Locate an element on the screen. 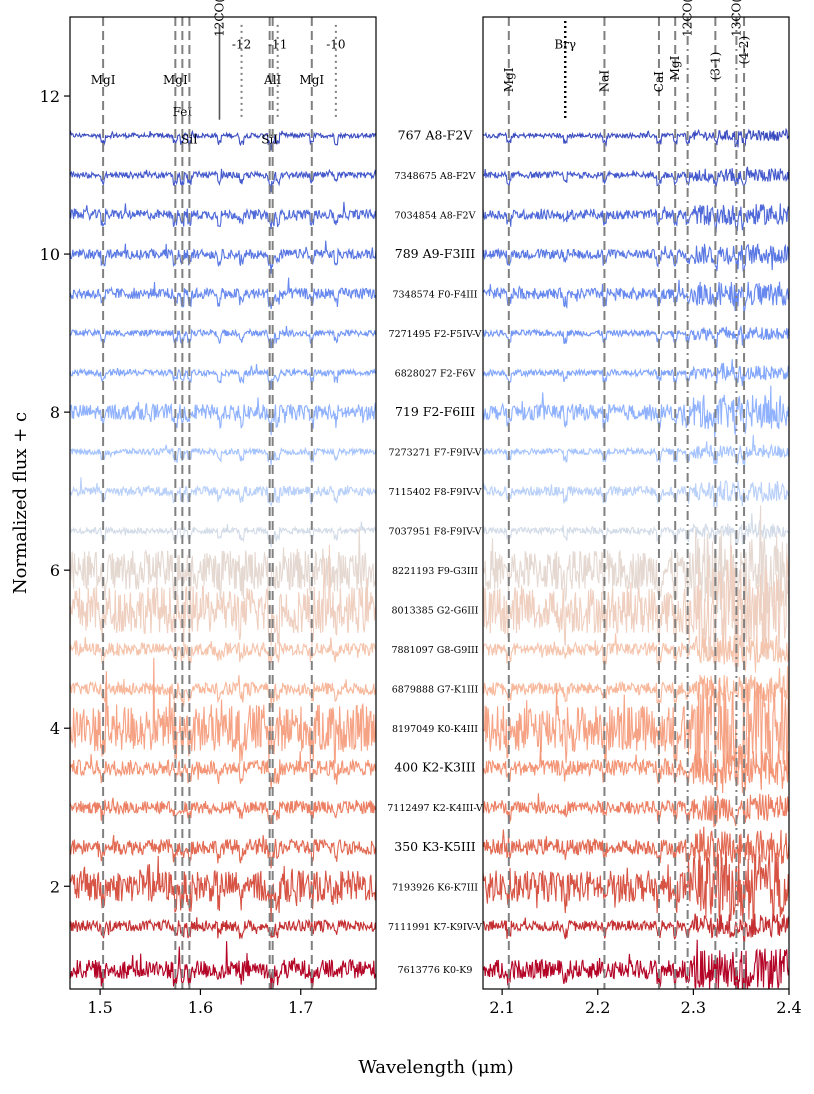 This screenshot has height=1094, width=814. series-label: 7348574 F0-F4III is located at coordinates (434, 295).